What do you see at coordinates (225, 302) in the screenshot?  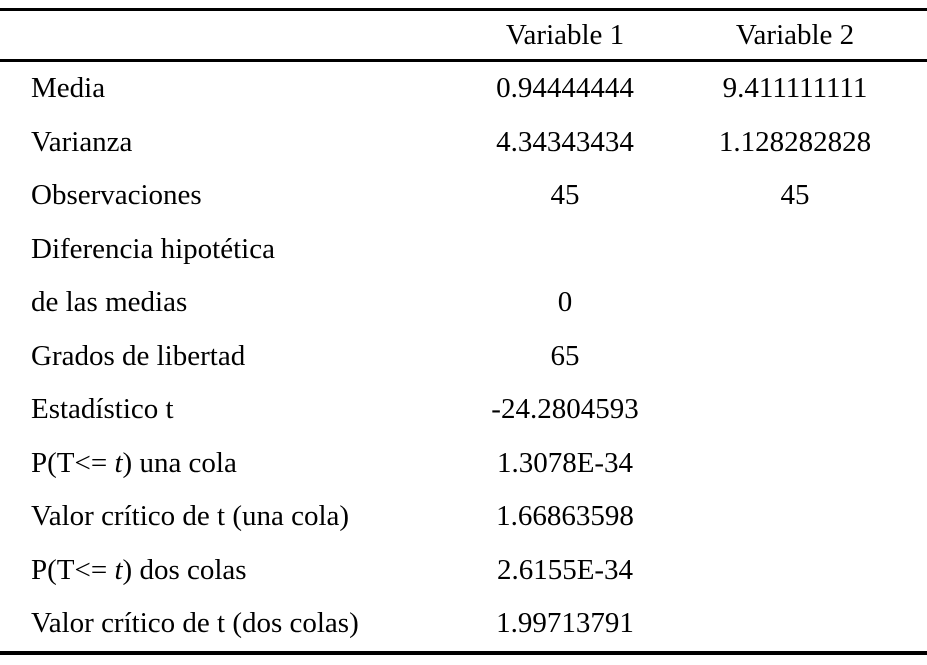 I see `row-label: de las medias` at bounding box center [225, 302].